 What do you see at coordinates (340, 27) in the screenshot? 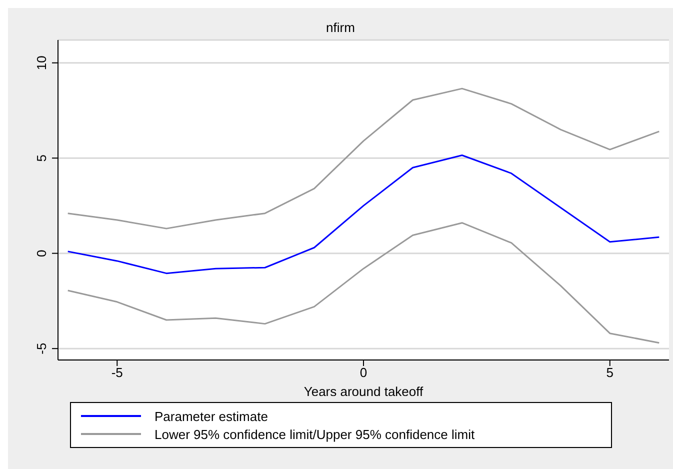
I see `chart-title: nfirm` at bounding box center [340, 27].